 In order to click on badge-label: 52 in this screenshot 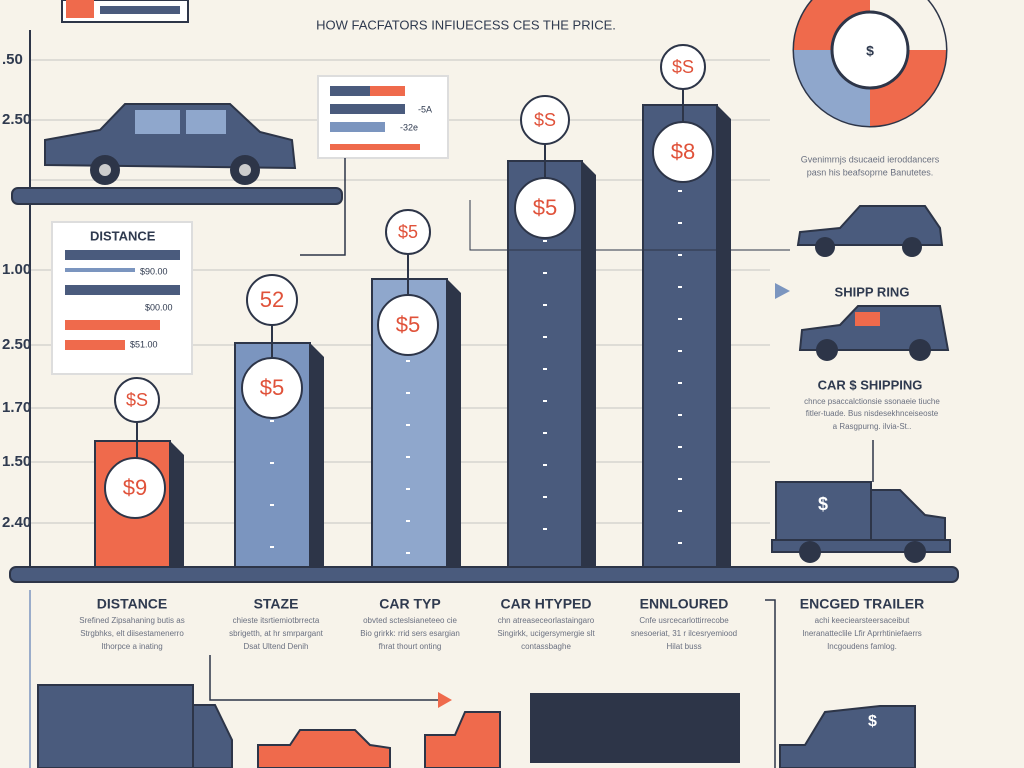, I will do `click(272, 299)`.